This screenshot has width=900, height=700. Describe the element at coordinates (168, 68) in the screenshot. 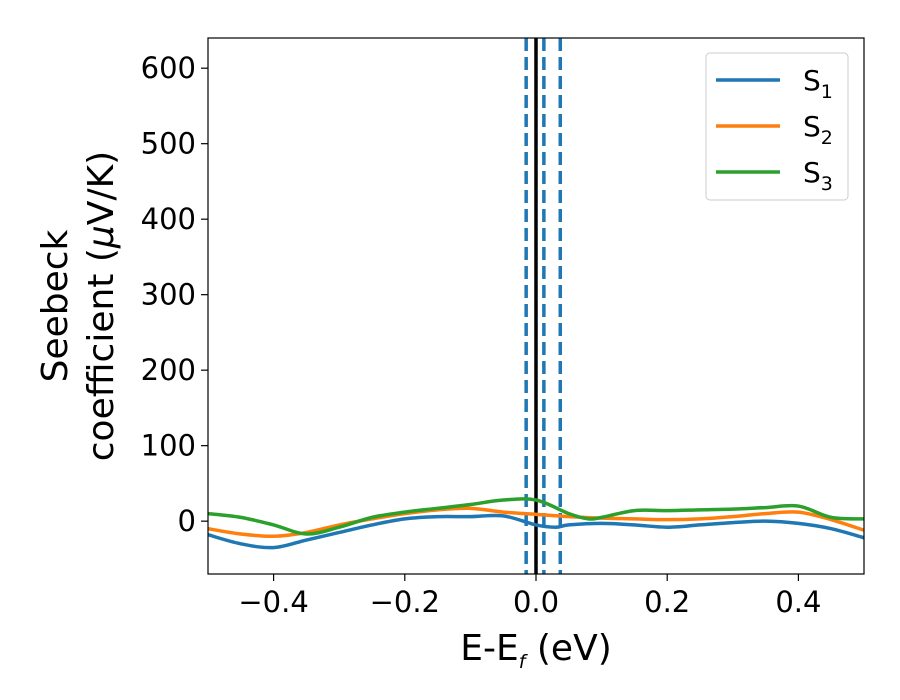

I see `y-tick-label: 600` at that location.